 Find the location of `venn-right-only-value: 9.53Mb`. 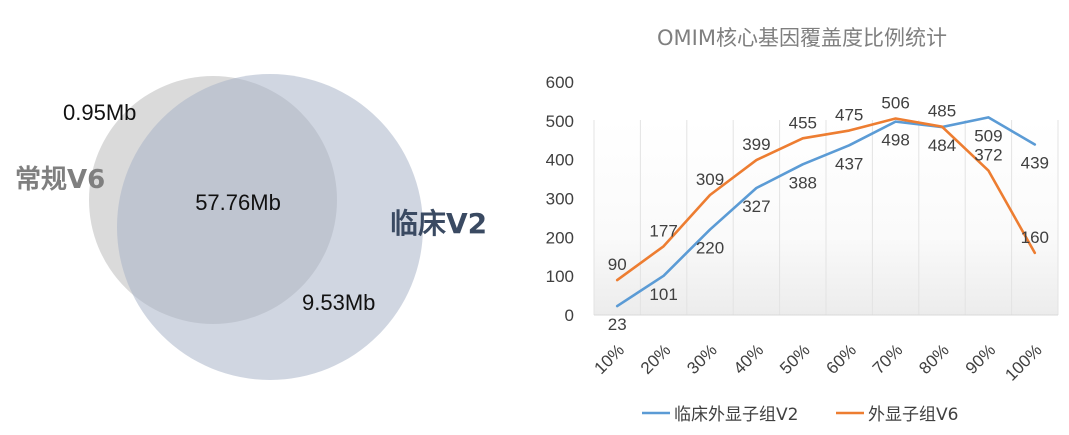

venn-right-only-value: 9.53Mb is located at coordinates (338, 302).